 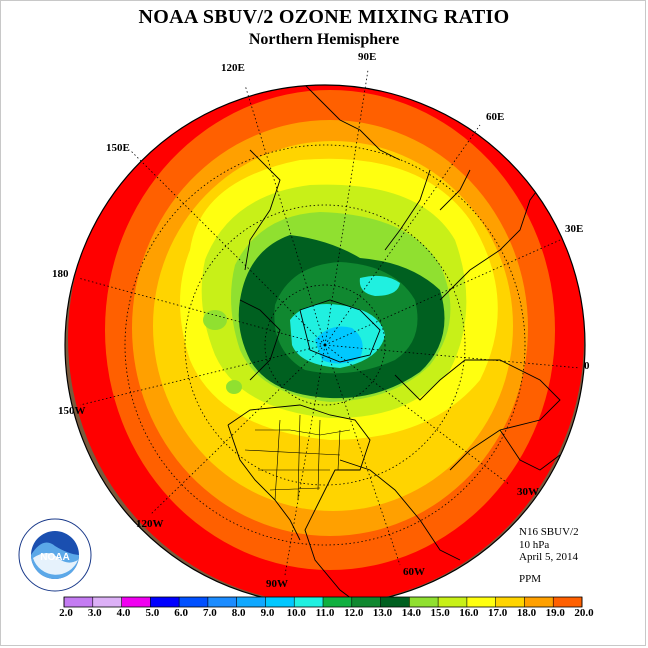 I want to click on caribbean-coast, so click(x=400, y=510).